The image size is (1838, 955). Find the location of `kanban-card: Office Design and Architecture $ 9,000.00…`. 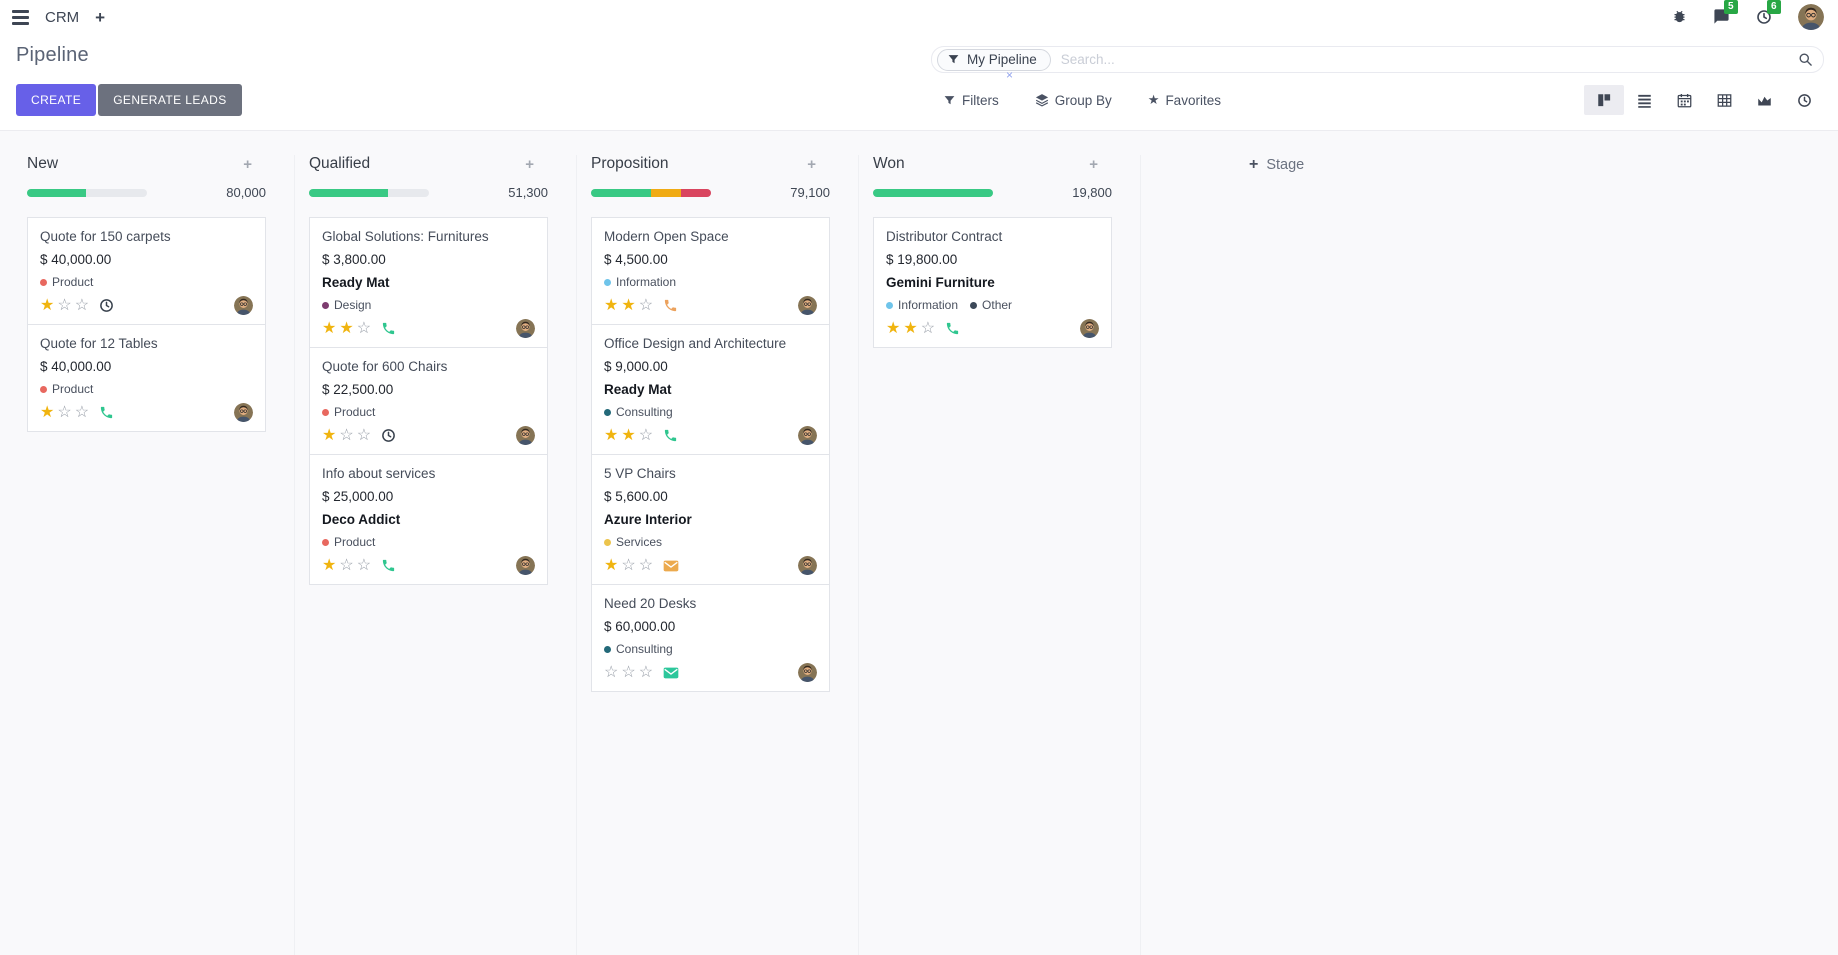

kanban-card: Office Design and Architecture $ 9,000.00… is located at coordinates (710, 389).